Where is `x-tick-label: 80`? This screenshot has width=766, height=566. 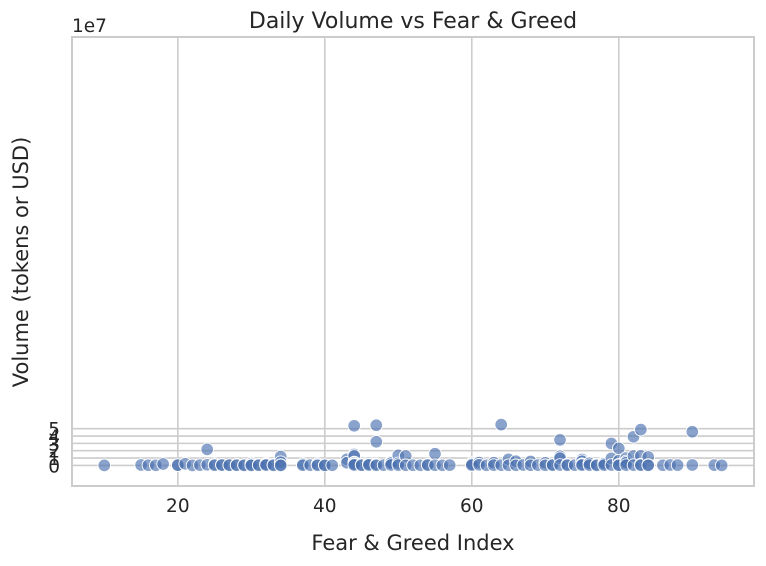
x-tick-label: 80 is located at coordinates (619, 506).